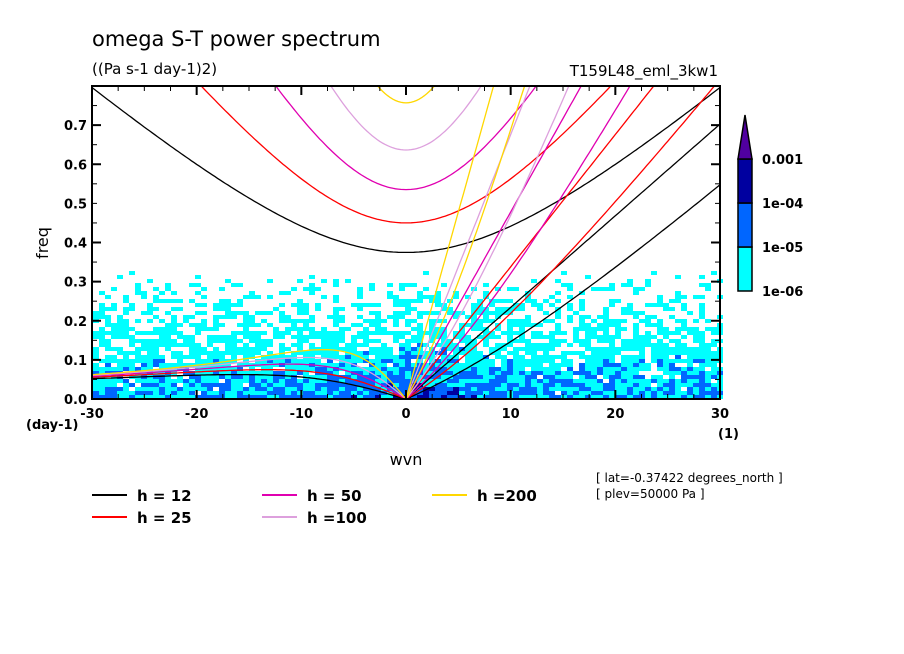 The height and width of the screenshot is (654, 904). I want to click on legend-label: h =200, so click(507, 496).